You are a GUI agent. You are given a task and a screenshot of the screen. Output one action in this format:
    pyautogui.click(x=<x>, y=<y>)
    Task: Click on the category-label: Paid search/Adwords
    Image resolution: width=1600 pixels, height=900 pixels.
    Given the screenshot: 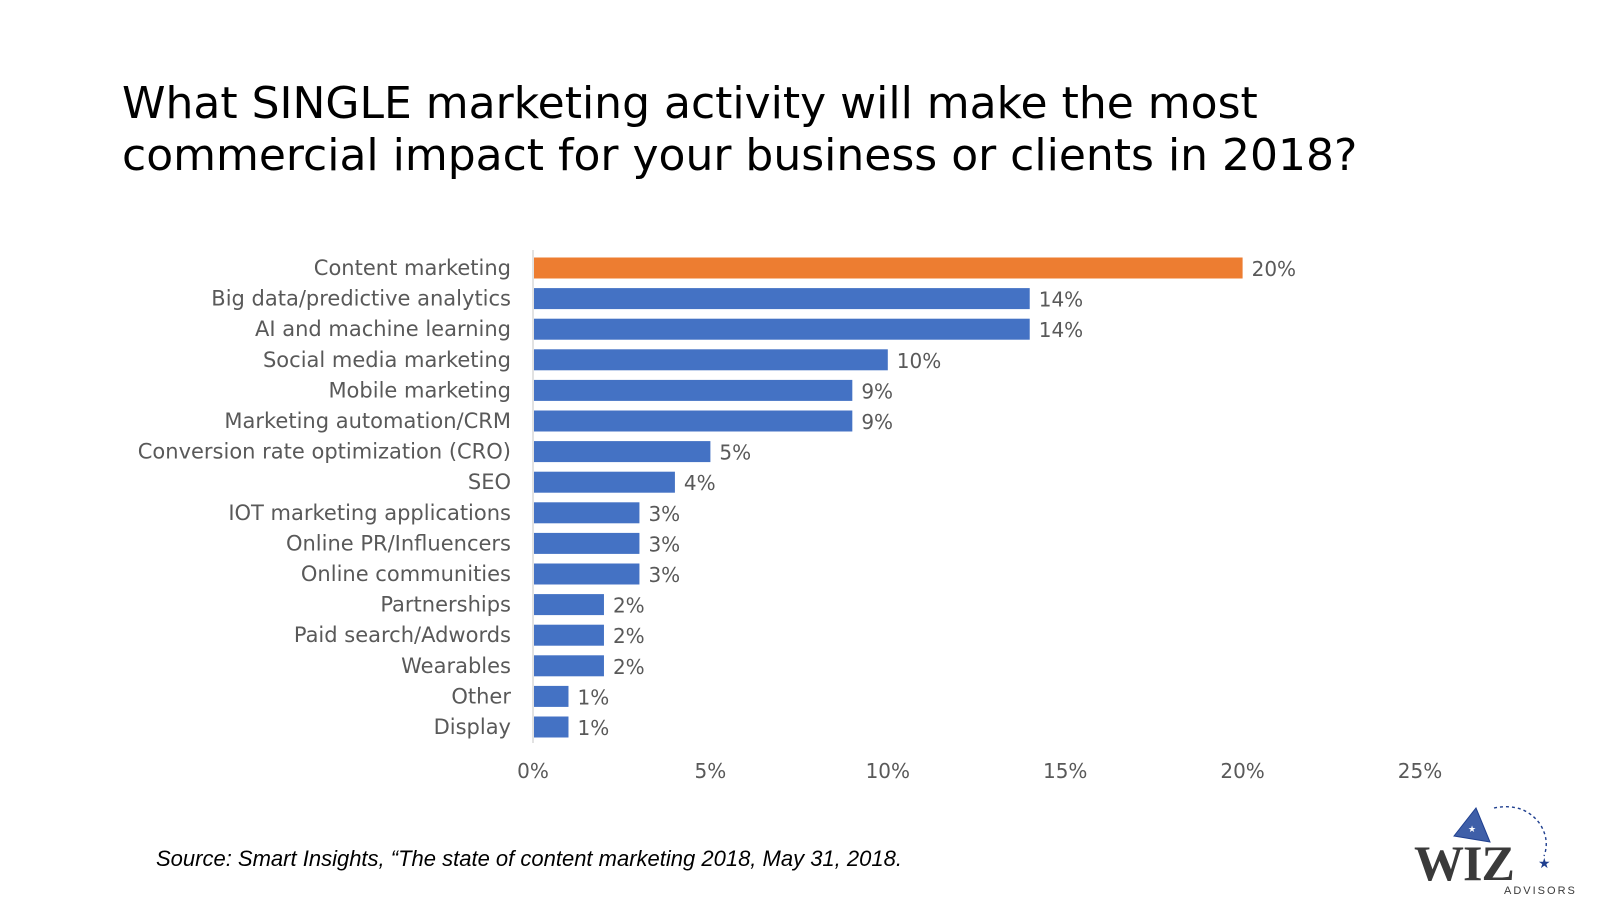 What is the action you would take?
    pyautogui.click(x=402, y=635)
    